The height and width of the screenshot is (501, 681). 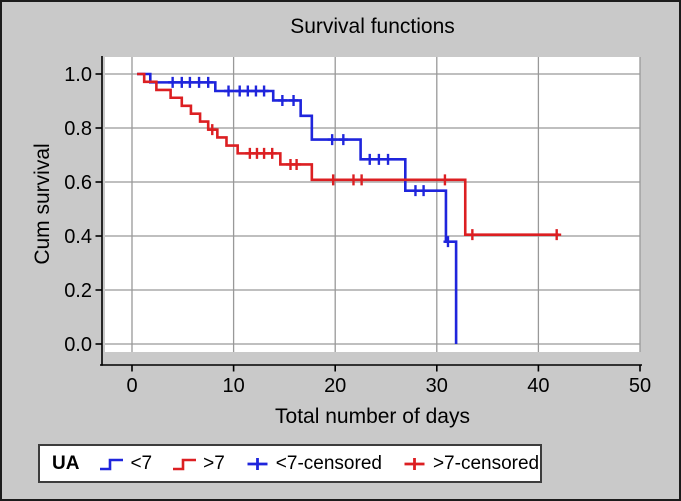 I want to click on legend-item-label: <7-censored, so click(x=328, y=463).